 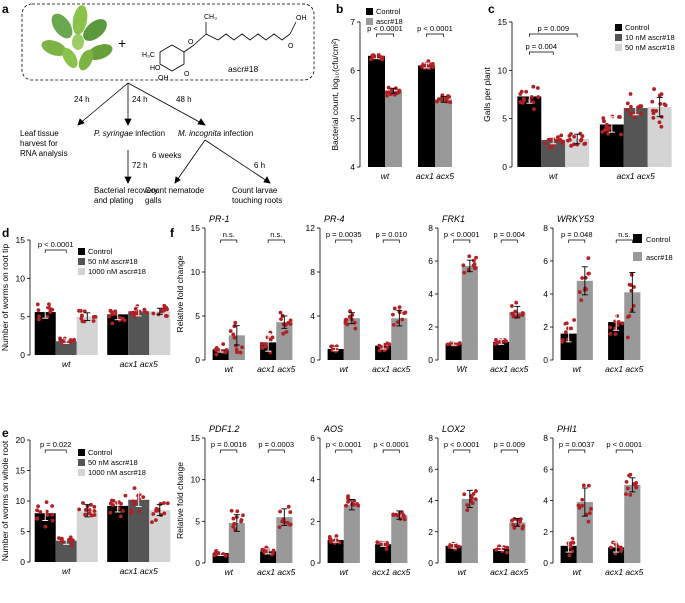 What do you see at coordinates (392, 234) in the screenshot?
I see `p-value-label: p = 0.010` at bounding box center [392, 234].